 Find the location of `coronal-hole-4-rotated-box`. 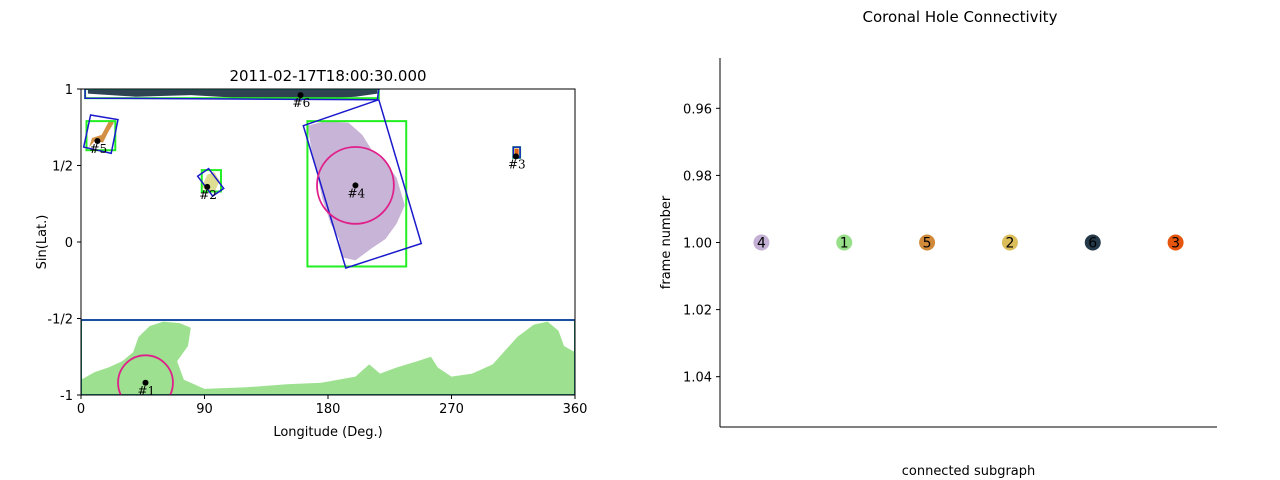

coronal-hole-4-rotated-box is located at coordinates (362, 183).